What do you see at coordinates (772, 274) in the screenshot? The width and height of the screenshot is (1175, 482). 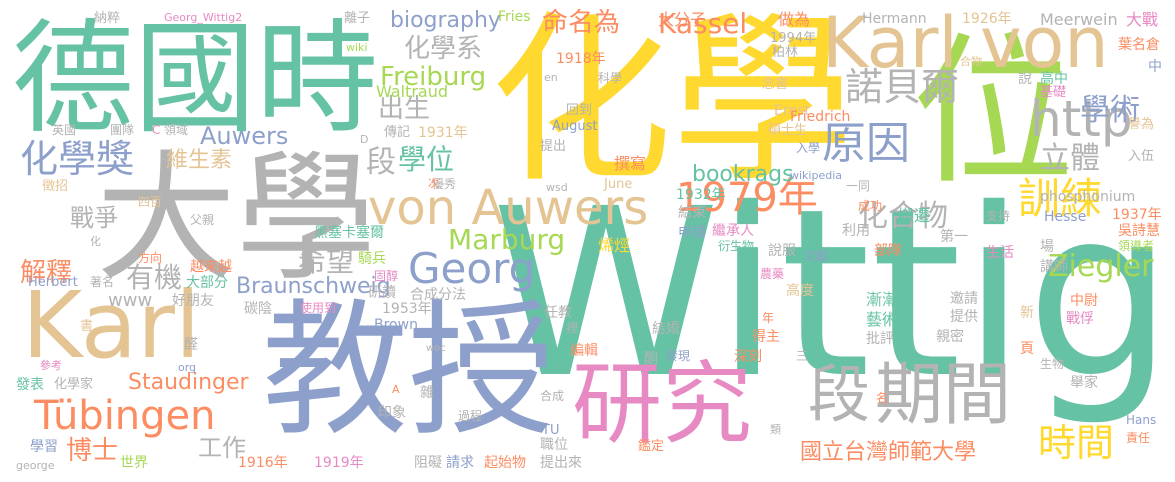 I see `word-pesticide: 農藥` at bounding box center [772, 274].